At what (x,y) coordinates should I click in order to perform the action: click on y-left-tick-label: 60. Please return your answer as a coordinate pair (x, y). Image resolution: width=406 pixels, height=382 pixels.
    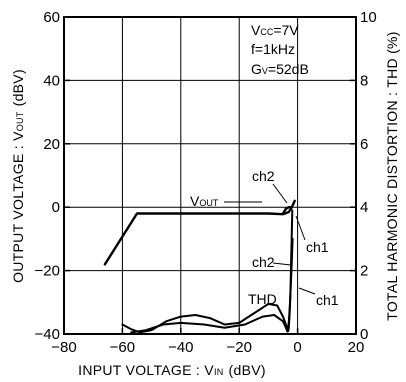
    Looking at the image, I should click on (51, 17).